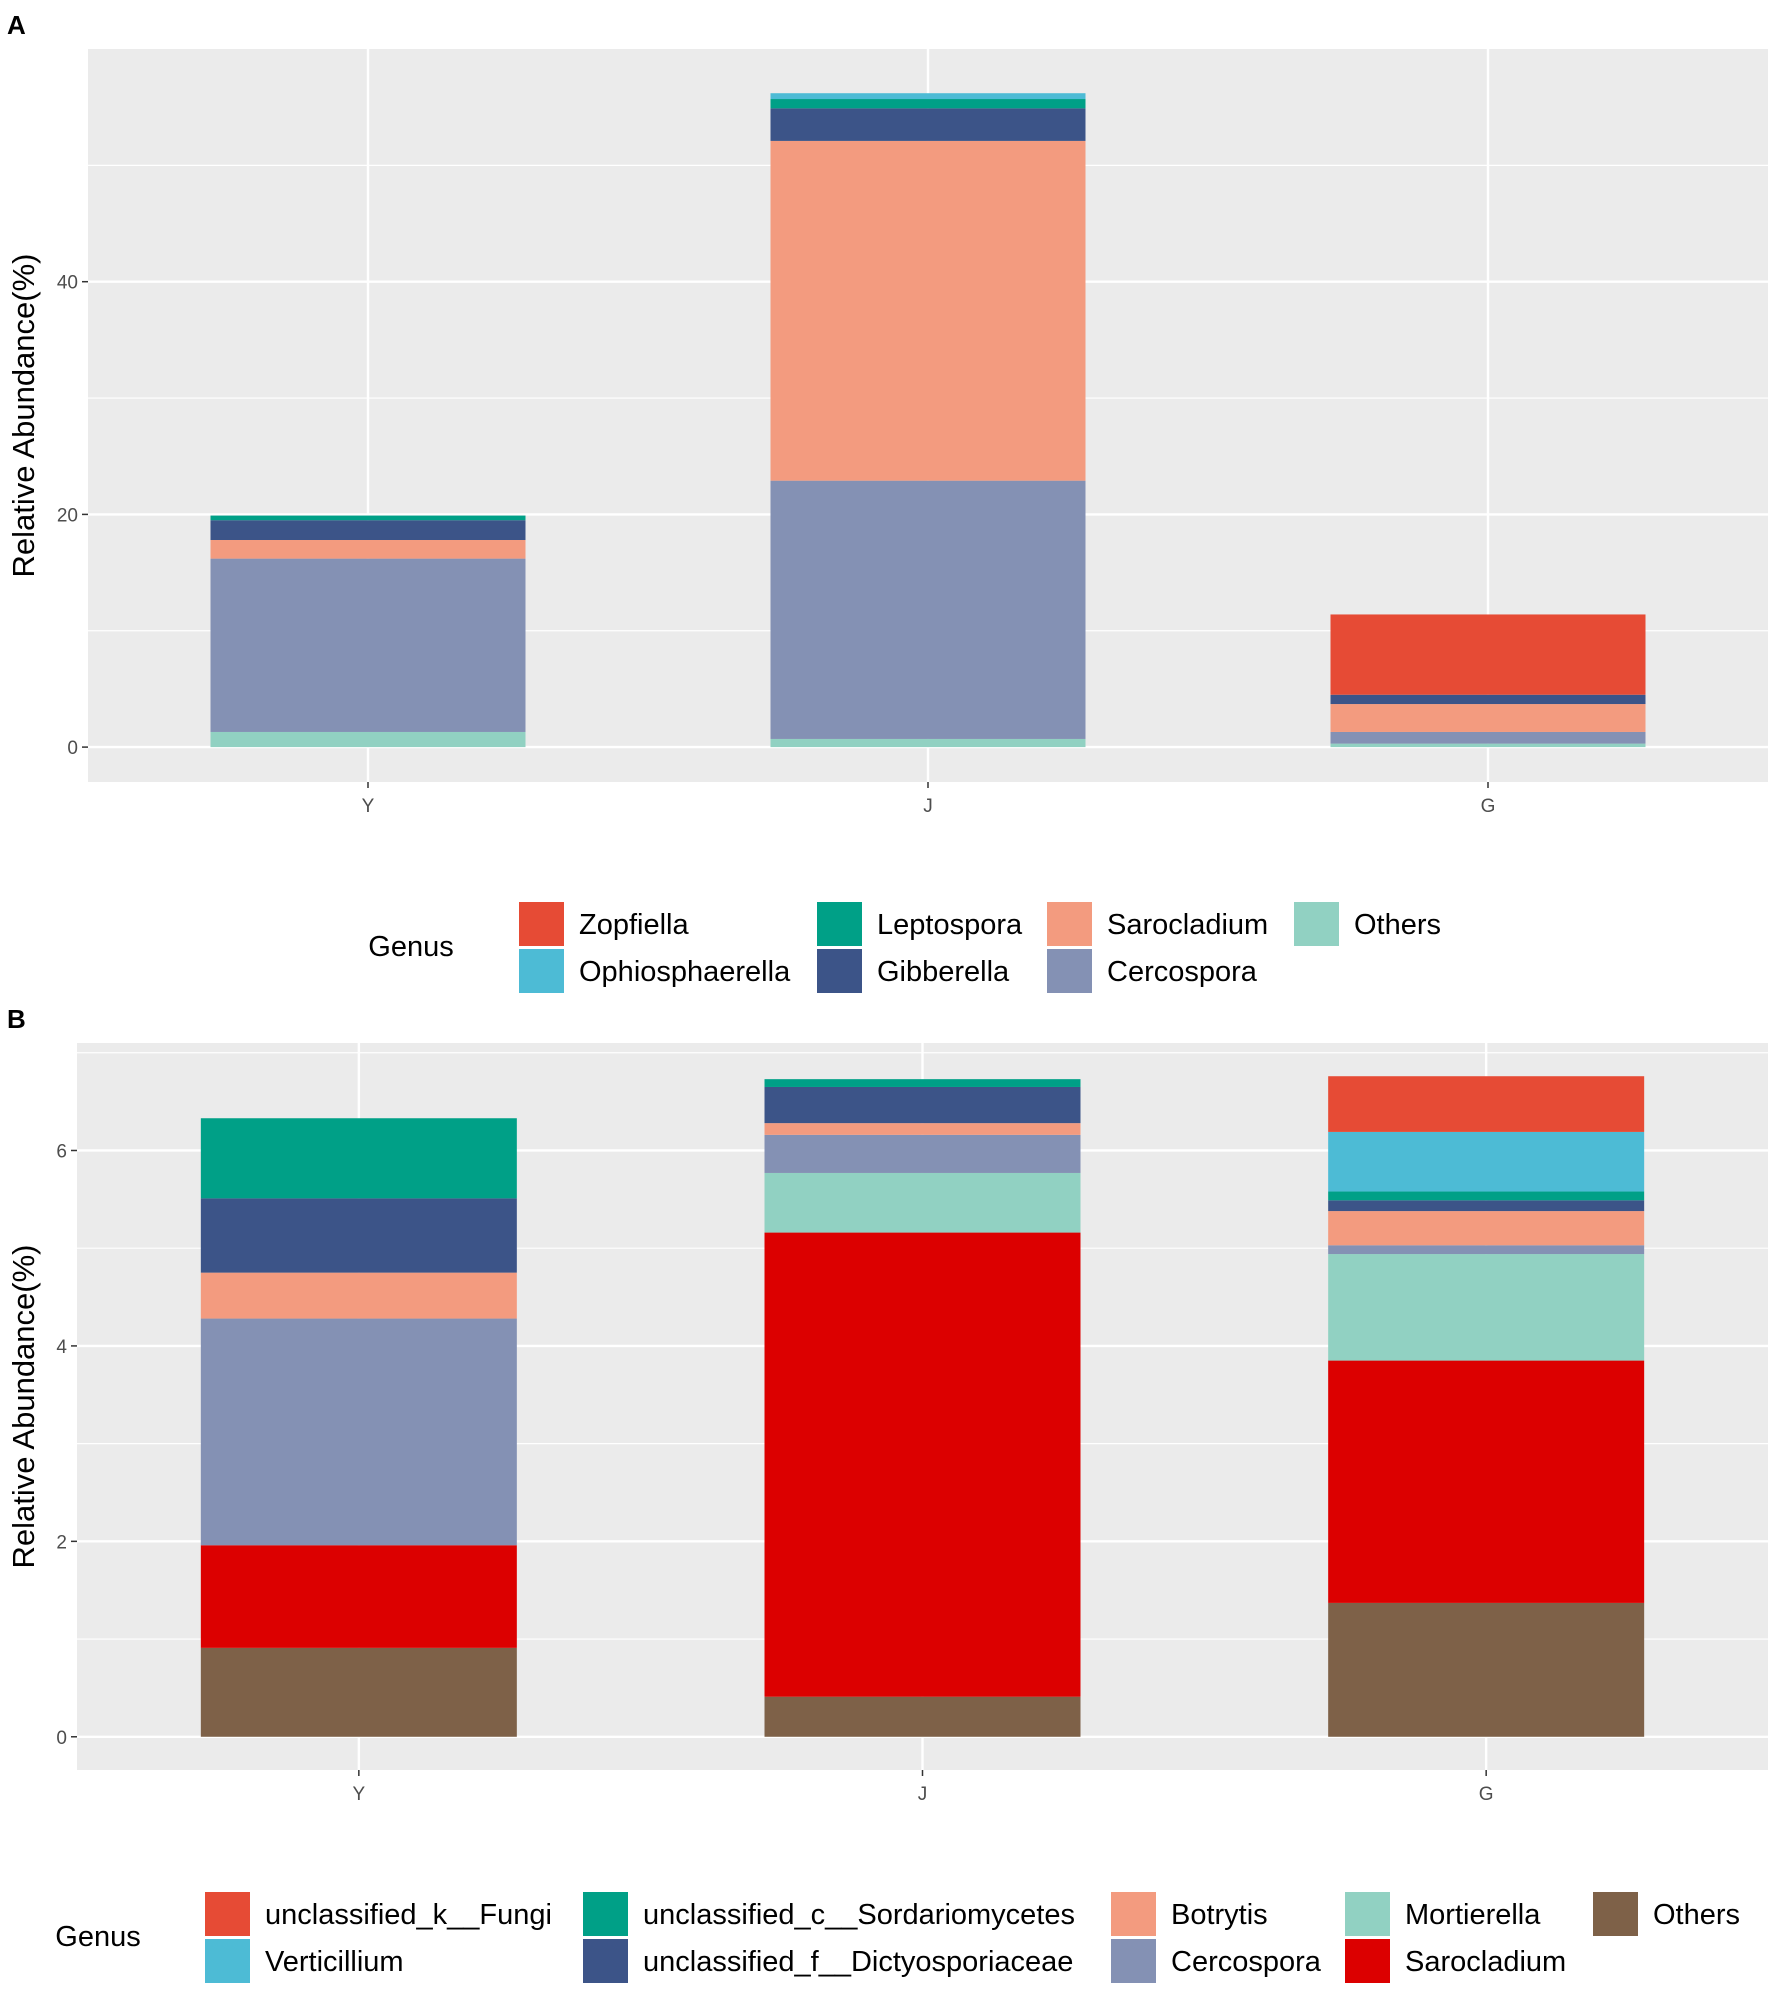 The image size is (1772, 1990). What do you see at coordinates (334, 1962) in the screenshot?
I see `legend-label-verticillium: Verticillium` at bounding box center [334, 1962].